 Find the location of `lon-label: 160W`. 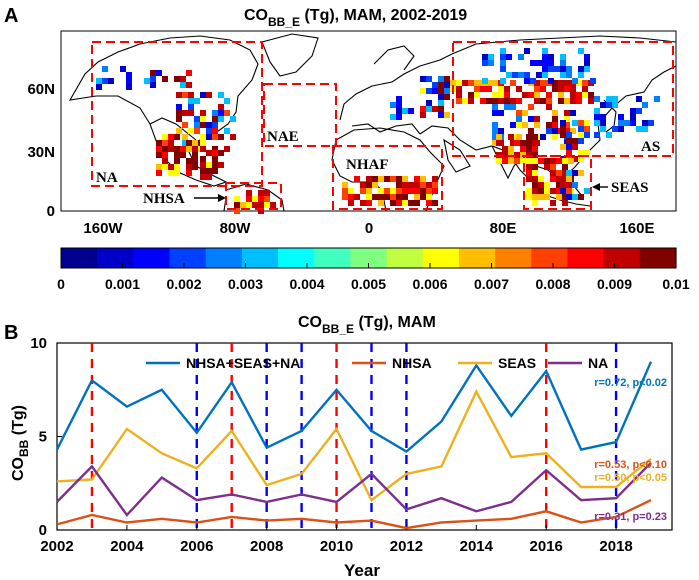

lon-label: 160W is located at coordinates (103, 228).